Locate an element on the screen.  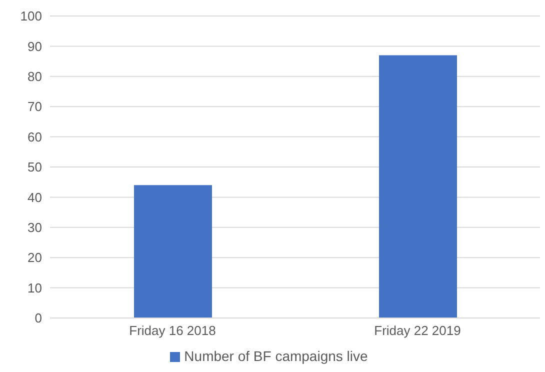
x-tick-label: Friday 16 2018 is located at coordinates (172, 330).